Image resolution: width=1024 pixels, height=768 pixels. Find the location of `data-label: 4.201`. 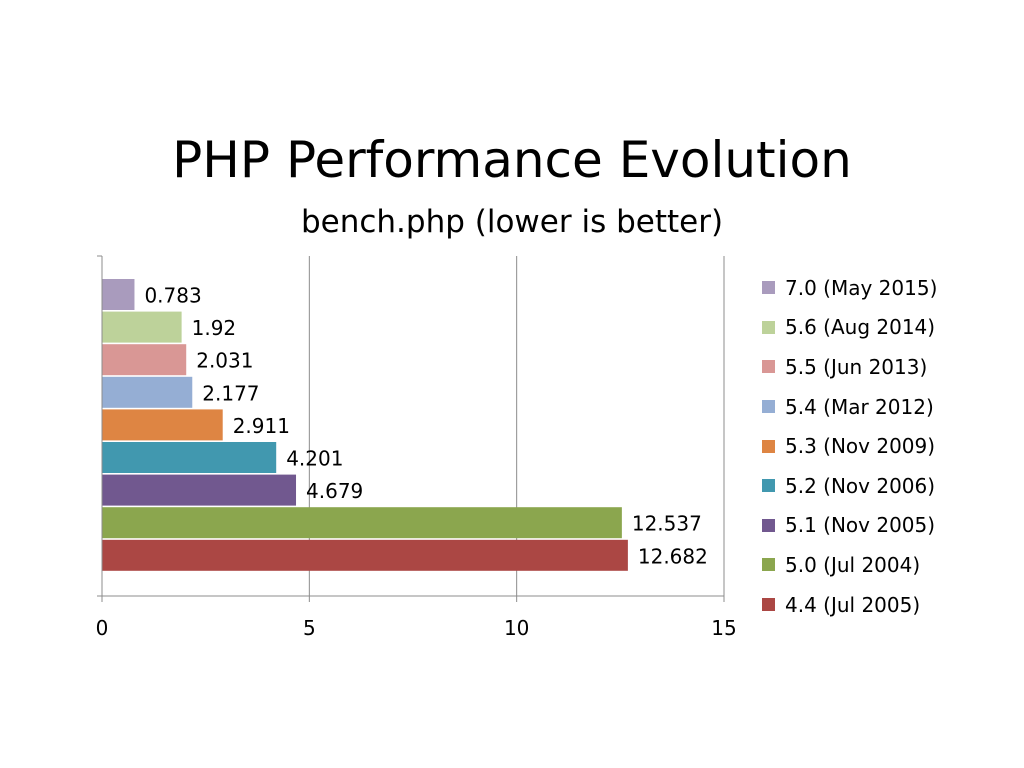

data-label: 4.201 is located at coordinates (314, 459).